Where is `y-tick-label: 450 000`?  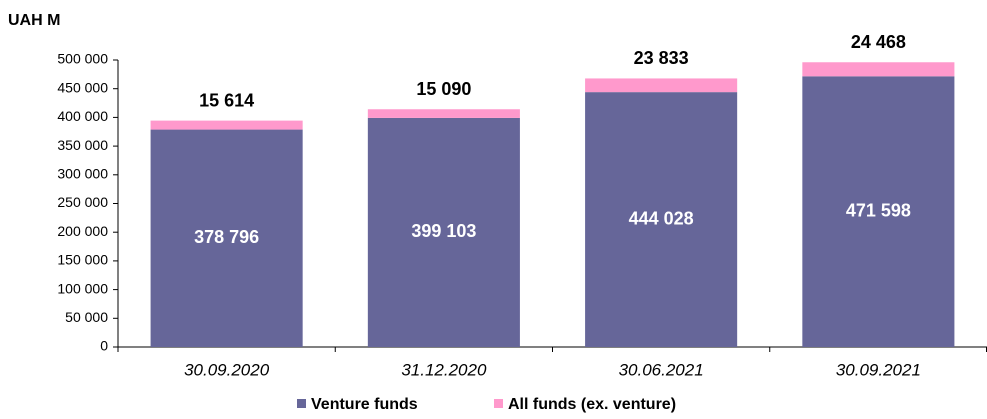 y-tick-label: 450 000 is located at coordinates (82, 87).